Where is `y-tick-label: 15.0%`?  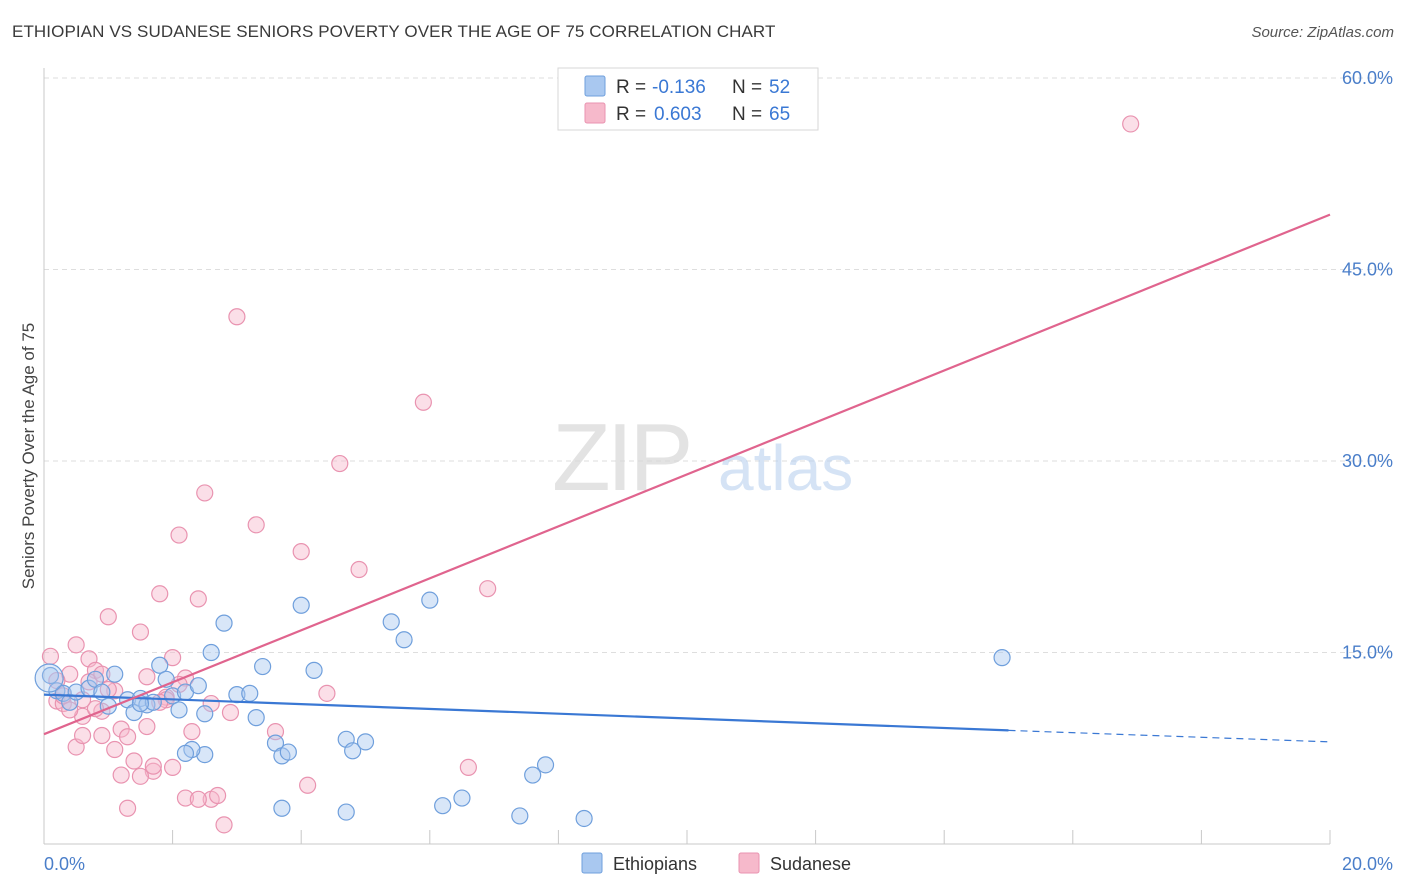
y-tick-label: 15.0% is located at coordinates (1367, 653).